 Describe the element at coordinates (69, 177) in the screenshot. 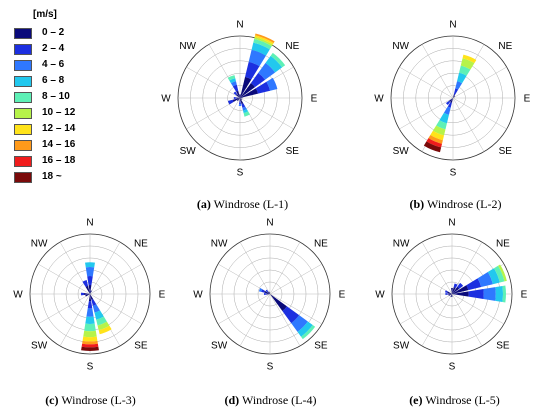

I see `legend-item: 18 ~` at that location.